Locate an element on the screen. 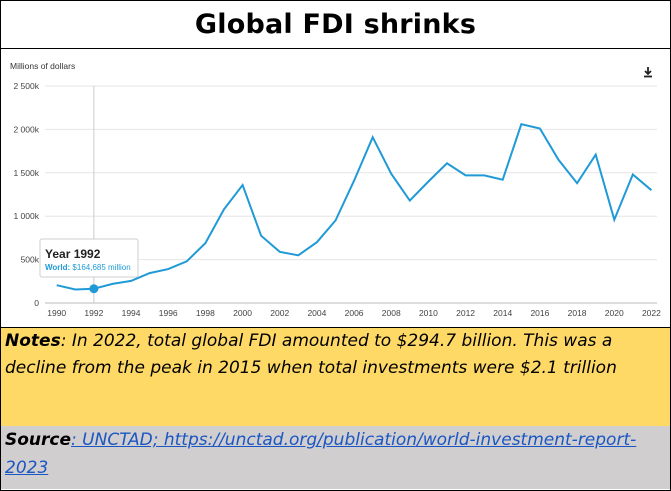  x-tick-label: 1996 is located at coordinates (168, 313).